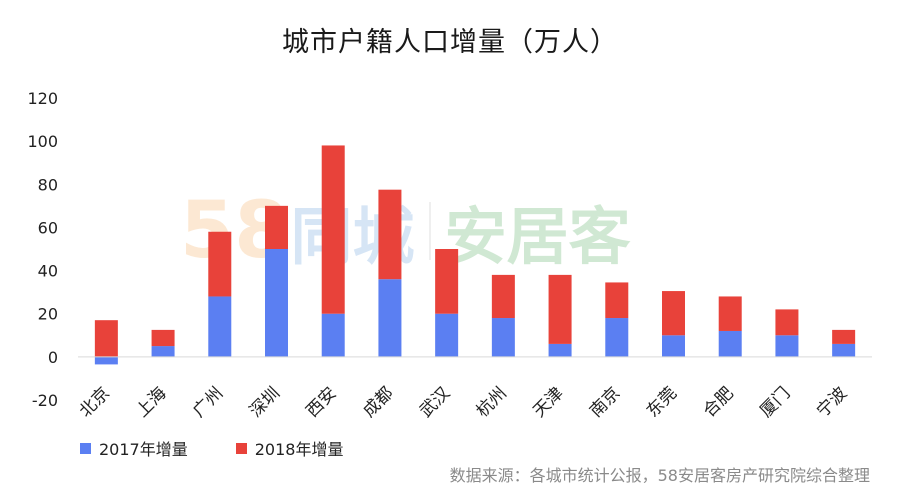  Describe the element at coordinates (208, 402) in the screenshot. I see `x-tick-label: 广州` at that location.